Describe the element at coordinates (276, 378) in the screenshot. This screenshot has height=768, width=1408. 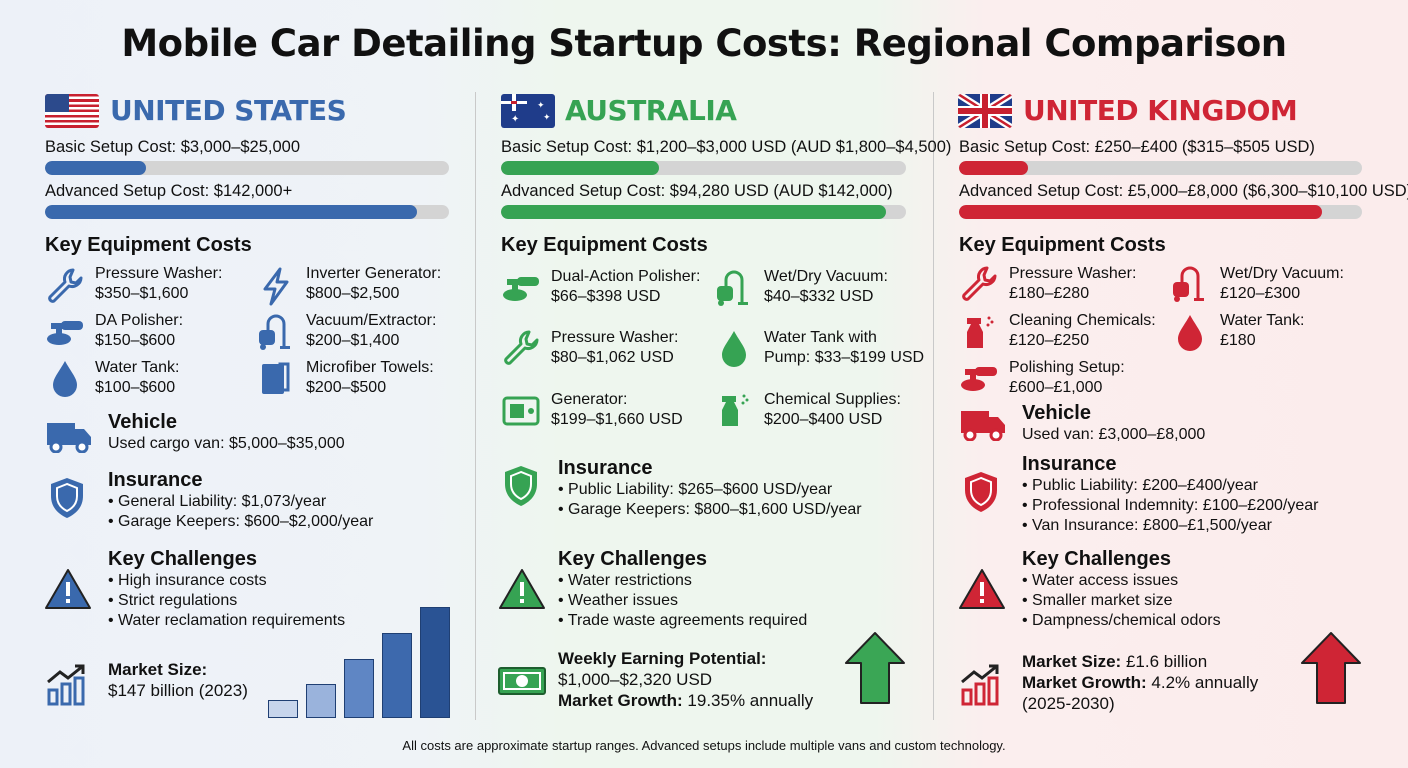
I see `towel-icon` at that location.